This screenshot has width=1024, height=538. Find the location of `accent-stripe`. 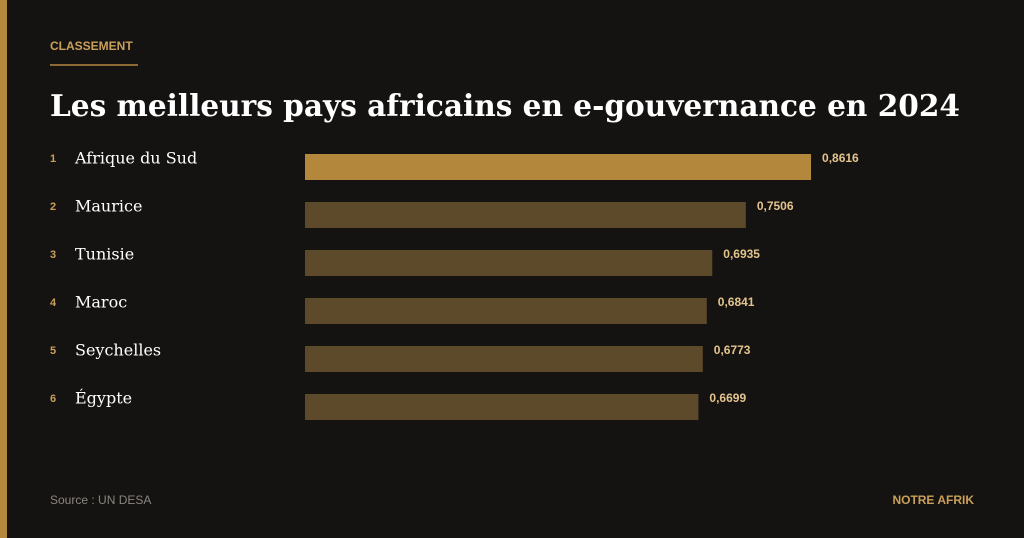

accent-stripe is located at coordinates (3, 269).